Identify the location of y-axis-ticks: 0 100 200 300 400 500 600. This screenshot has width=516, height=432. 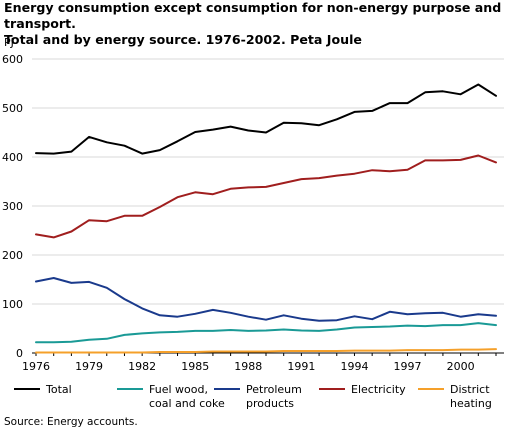
(12, 206).